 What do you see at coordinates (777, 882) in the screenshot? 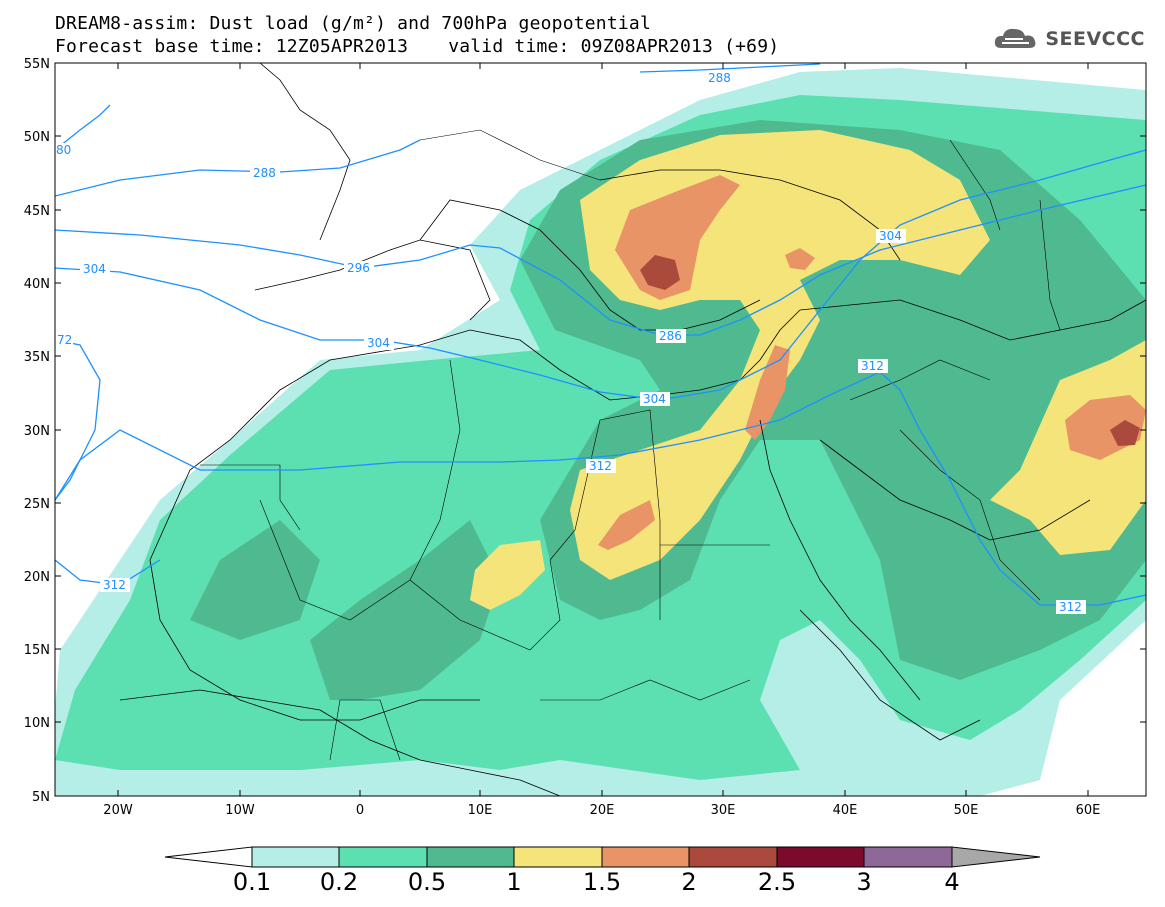
I see `colorbar-label: 2.5` at bounding box center [777, 882].